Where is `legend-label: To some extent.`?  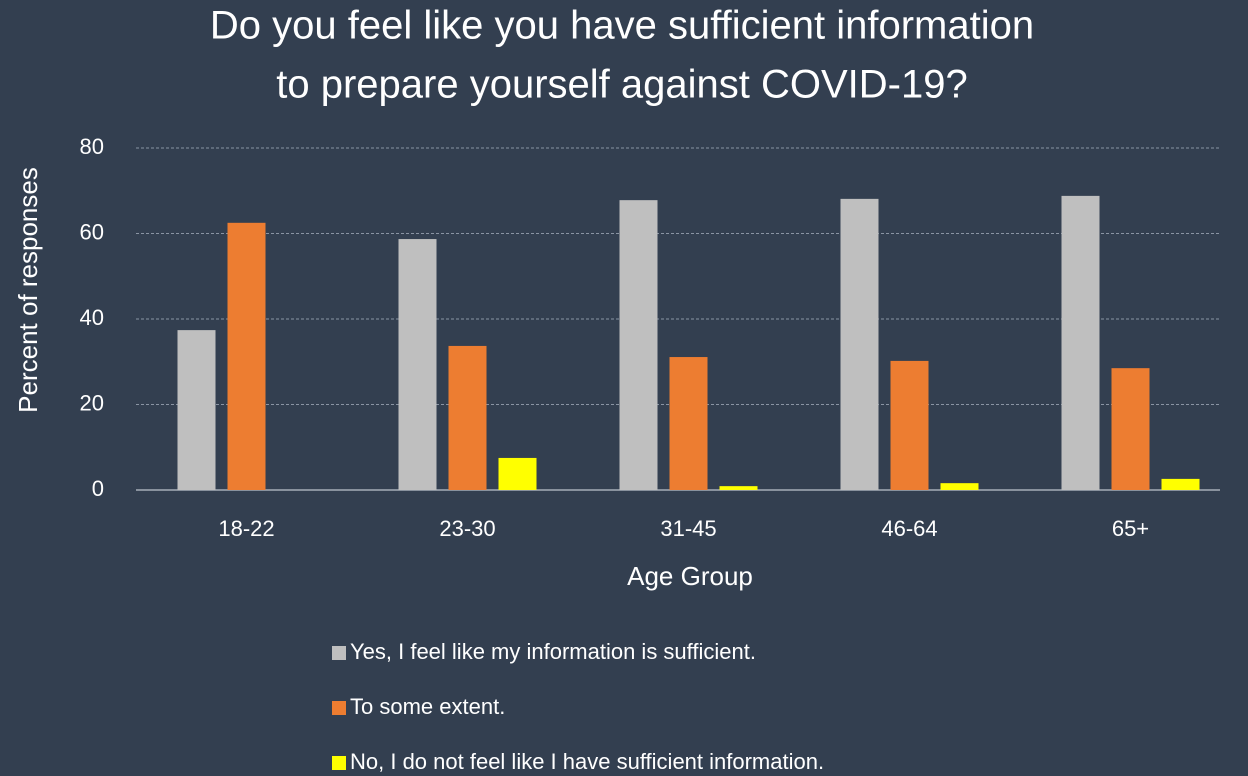 legend-label: To some extent. is located at coordinates (427, 706).